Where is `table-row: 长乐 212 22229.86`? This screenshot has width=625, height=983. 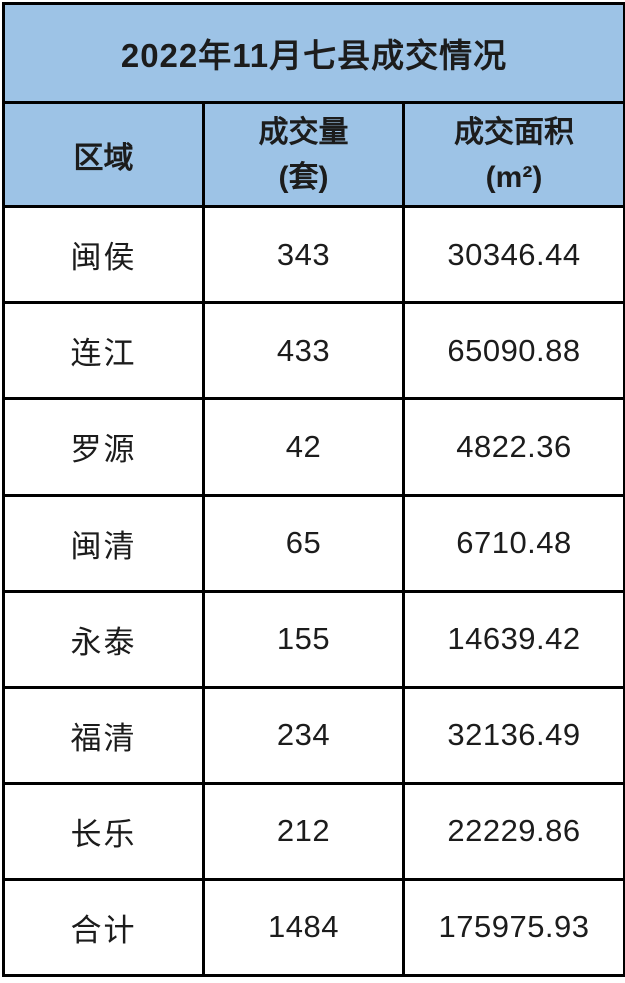 table-row: 长乐 212 22229.86 is located at coordinates (313, 831).